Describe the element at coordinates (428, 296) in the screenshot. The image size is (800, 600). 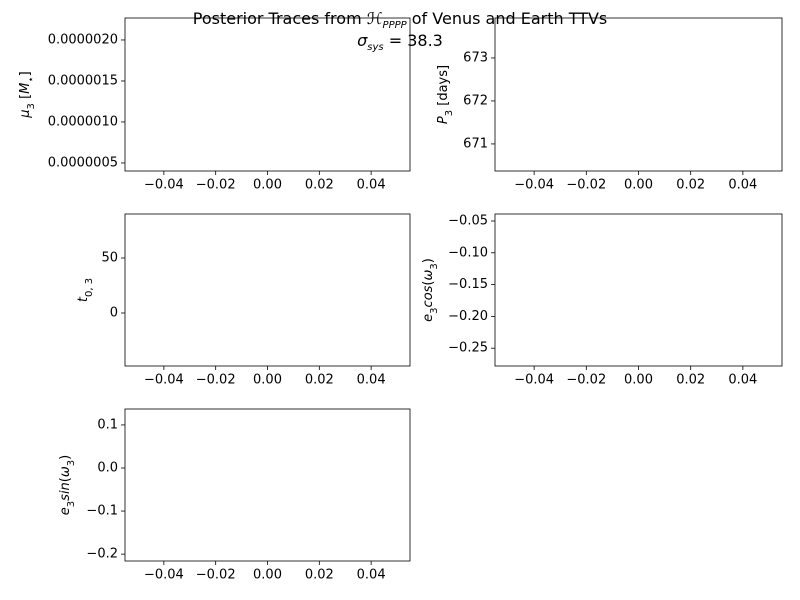
I see `y-axis-label-part: cos` at that location.